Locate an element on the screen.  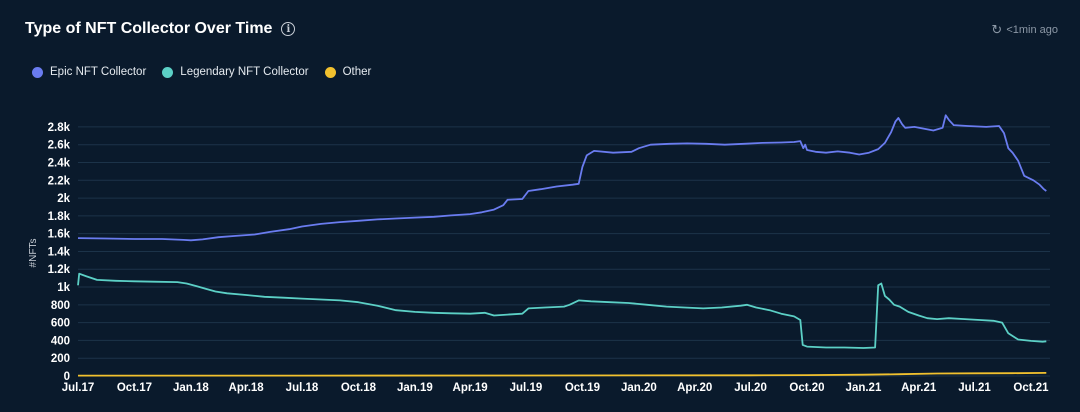
chart-header: Type of NFT Collector Over Time i is located at coordinates (160, 29).